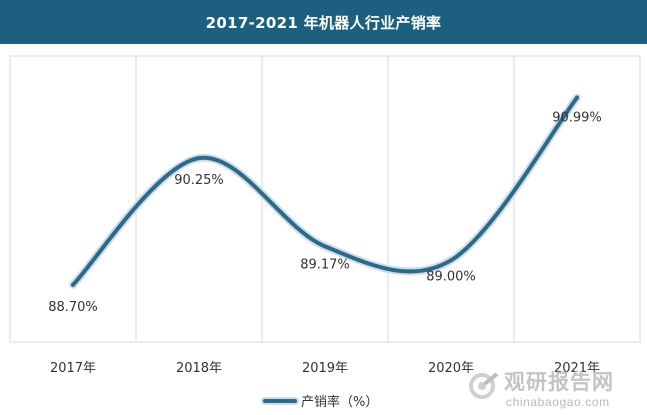  Describe the element at coordinates (577, 118) in the screenshot. I see `data-label: 90.99%` at that location.